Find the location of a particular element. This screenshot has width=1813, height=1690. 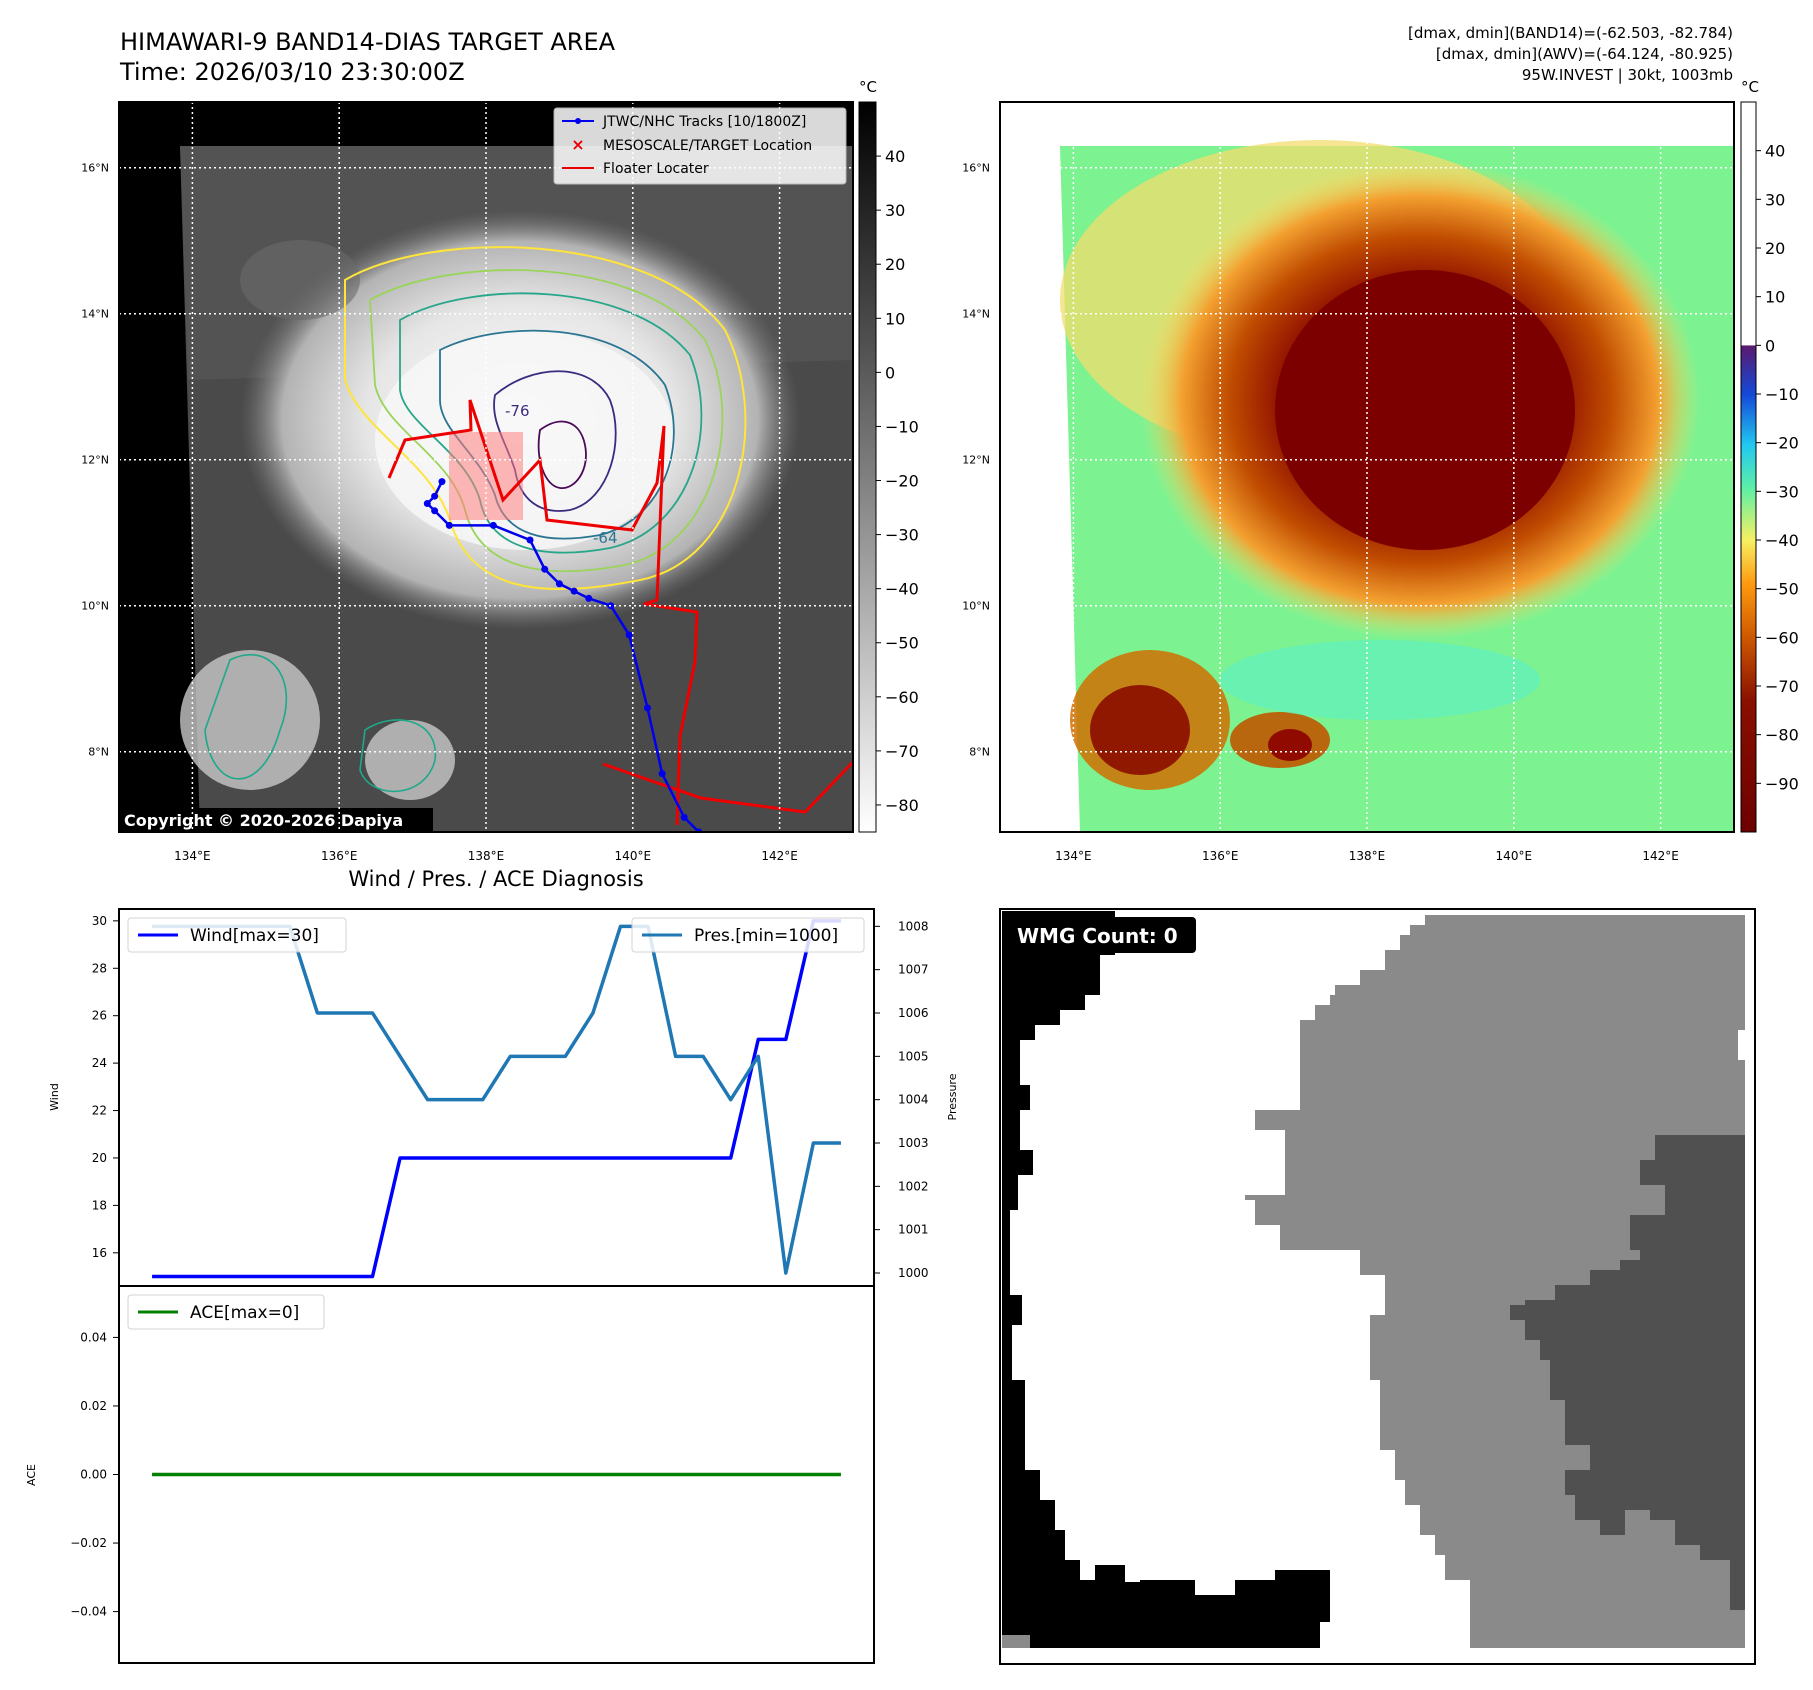

ir-lat-label: 12°N is located at coordinates (95, 460).